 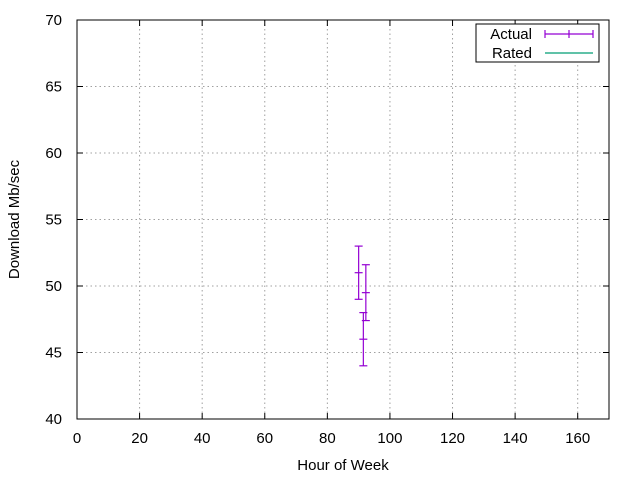 What do you see at coordinates (327, 438) in the screenshot?
I see `x-tick-label: 80` at bounding box center [327, 438].